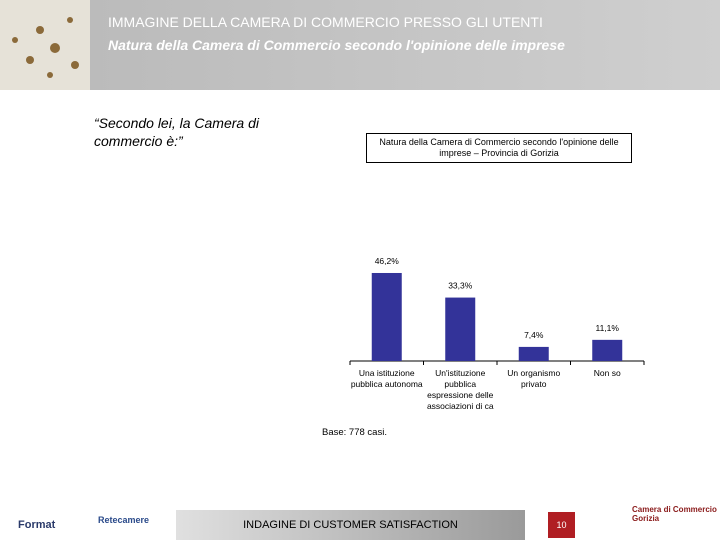 The width and height of the screenshot is (720, 540). I want to click on note: Base: 778 casi., so click(354, 432).